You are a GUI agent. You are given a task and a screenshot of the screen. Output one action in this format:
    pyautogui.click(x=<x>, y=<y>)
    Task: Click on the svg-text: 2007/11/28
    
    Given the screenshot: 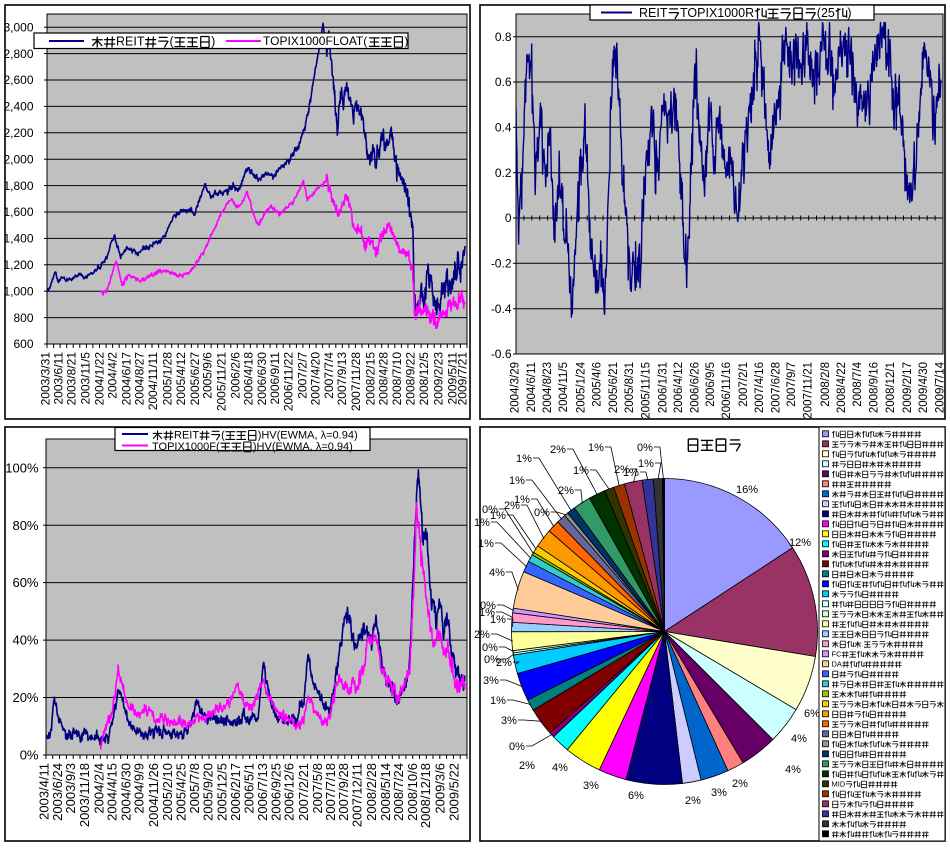 What is the action you would take?
    pyautogui.click(x=356, y=381)
    